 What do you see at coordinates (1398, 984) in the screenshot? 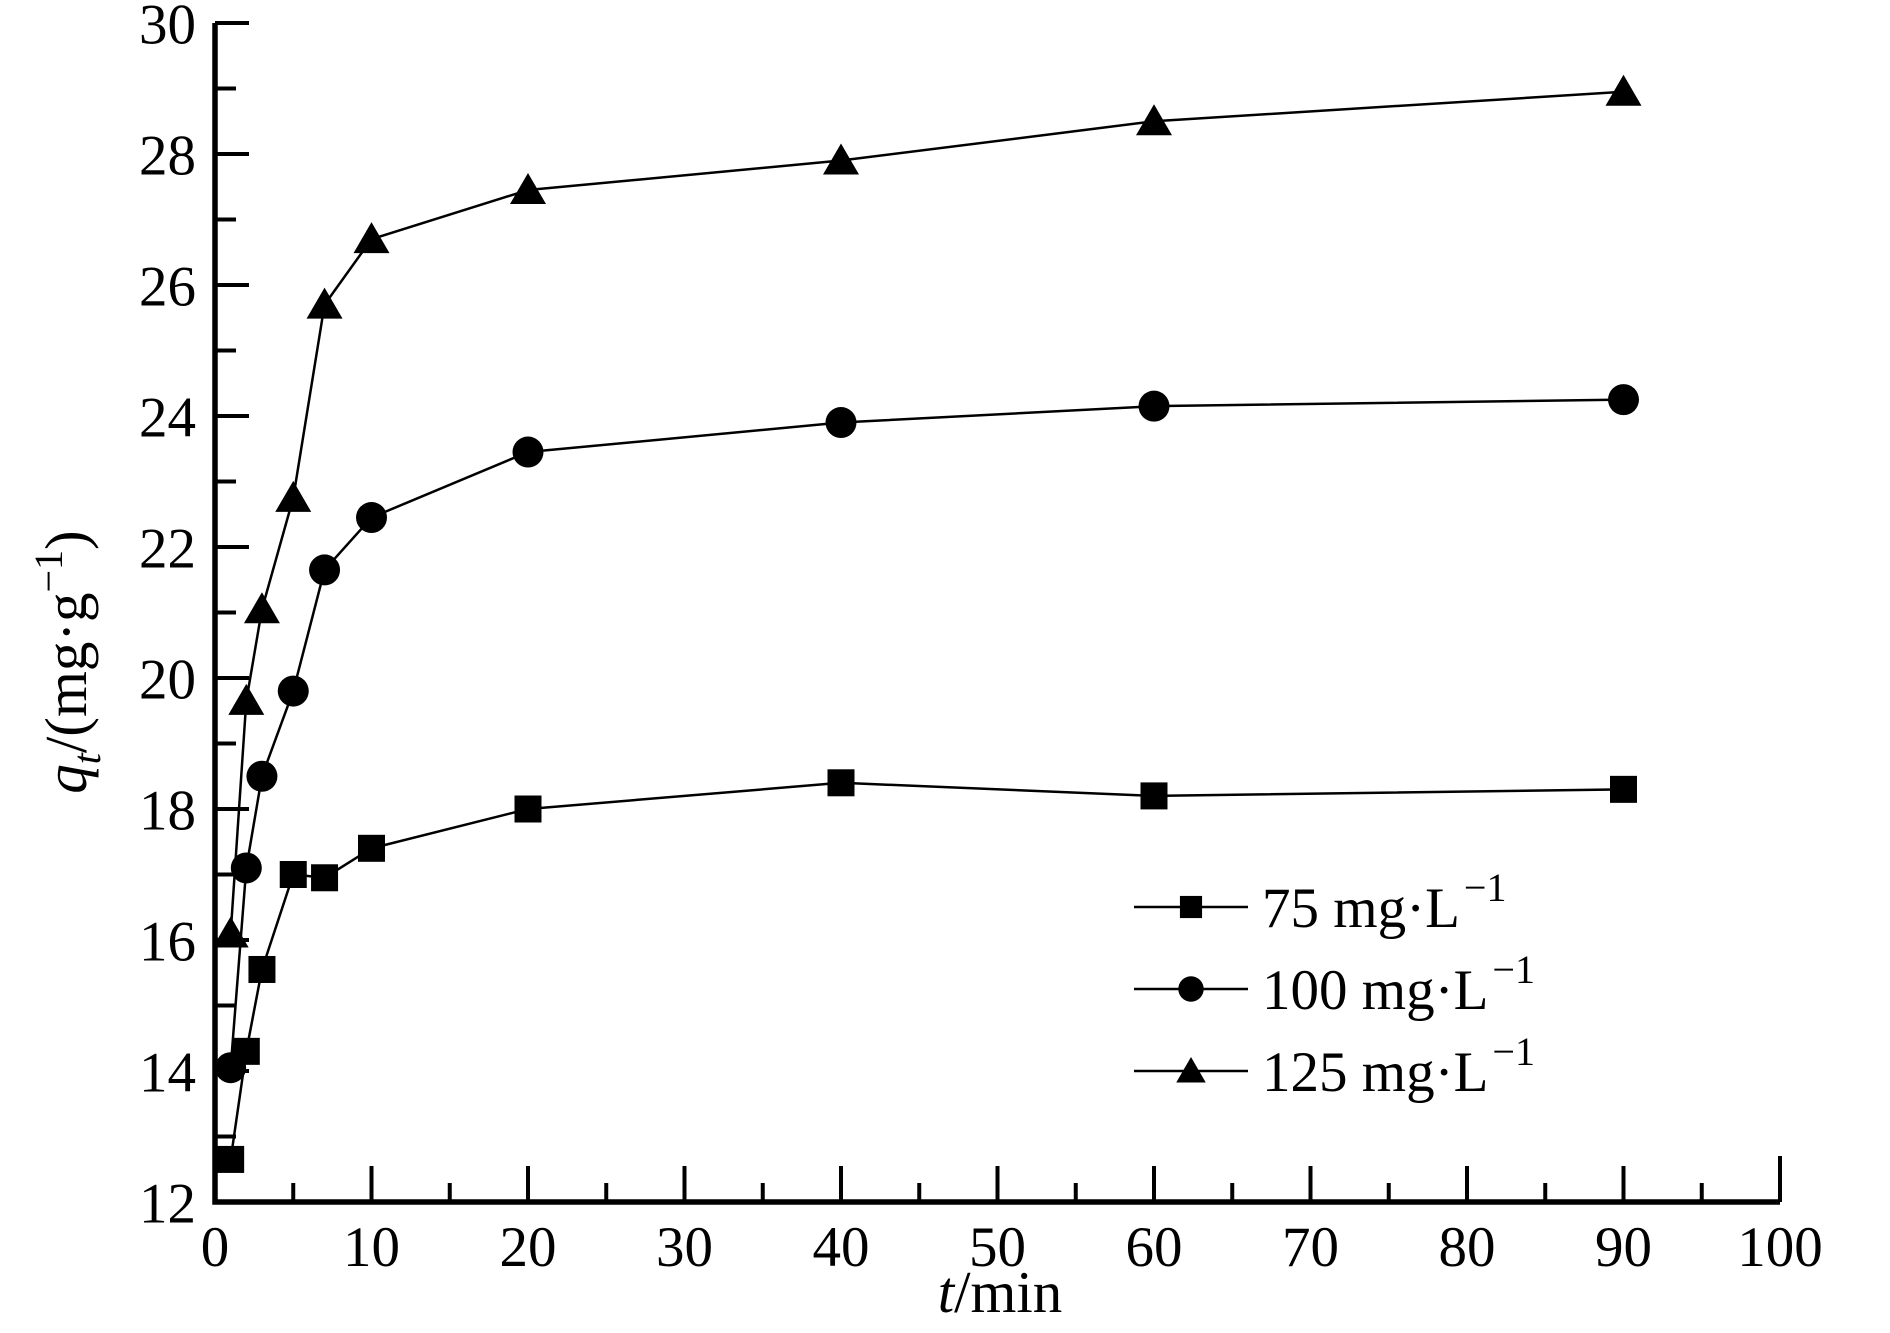
I see `legend-label: 100 mg·L −1` at bounding box center [1398, 984].